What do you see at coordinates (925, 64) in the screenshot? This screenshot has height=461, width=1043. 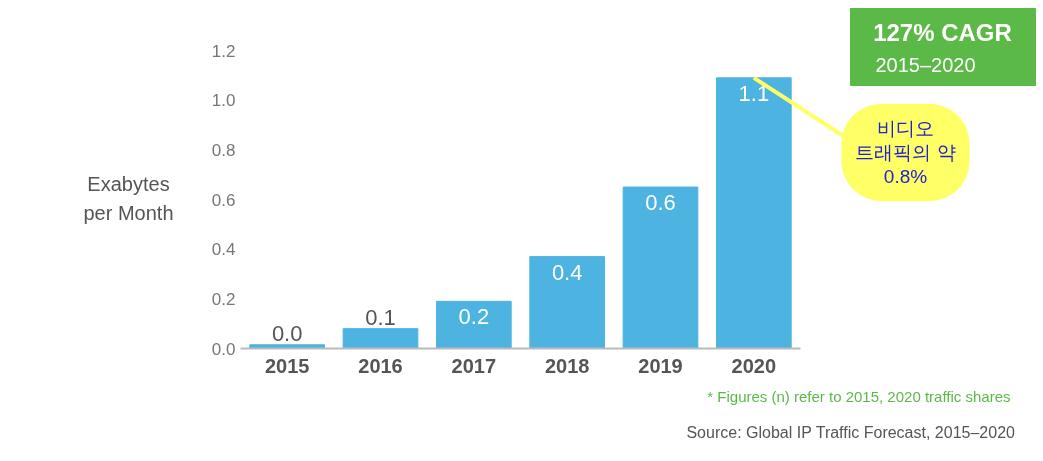 I see `text: 2015–2020` at bounding box center [925, 64].